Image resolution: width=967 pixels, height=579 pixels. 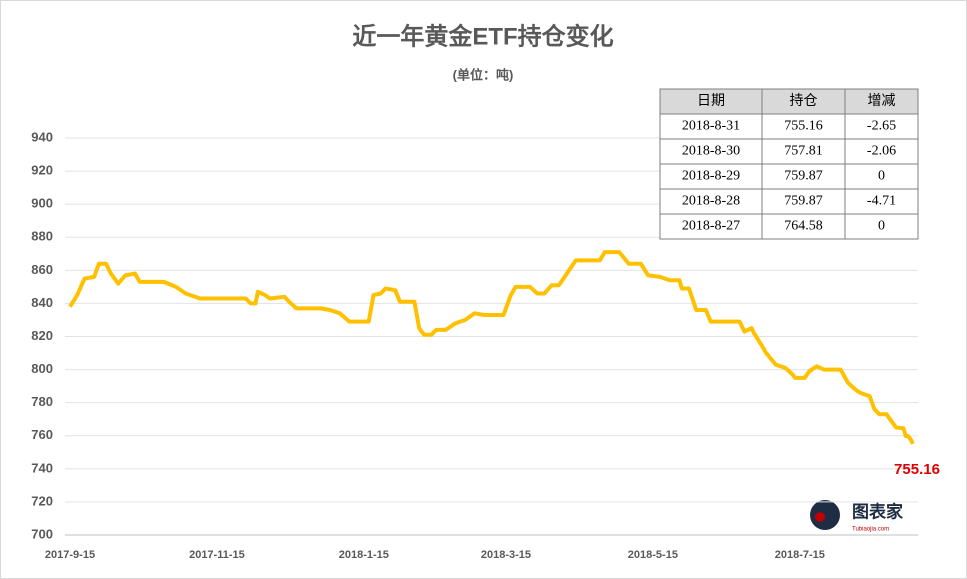 What do you see at coordinates (711, 201) in the screenshot?
I see `table-cell-text: 2018-8-28` at bounding box center [711, 201].